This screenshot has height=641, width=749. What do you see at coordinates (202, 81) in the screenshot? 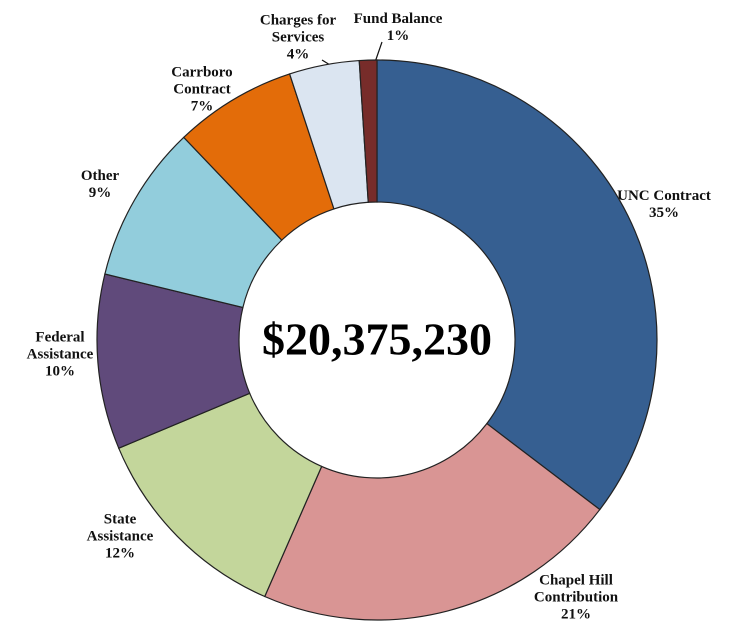
I see `category-label: Carrboro Contract` at bounding box center [202, 81].